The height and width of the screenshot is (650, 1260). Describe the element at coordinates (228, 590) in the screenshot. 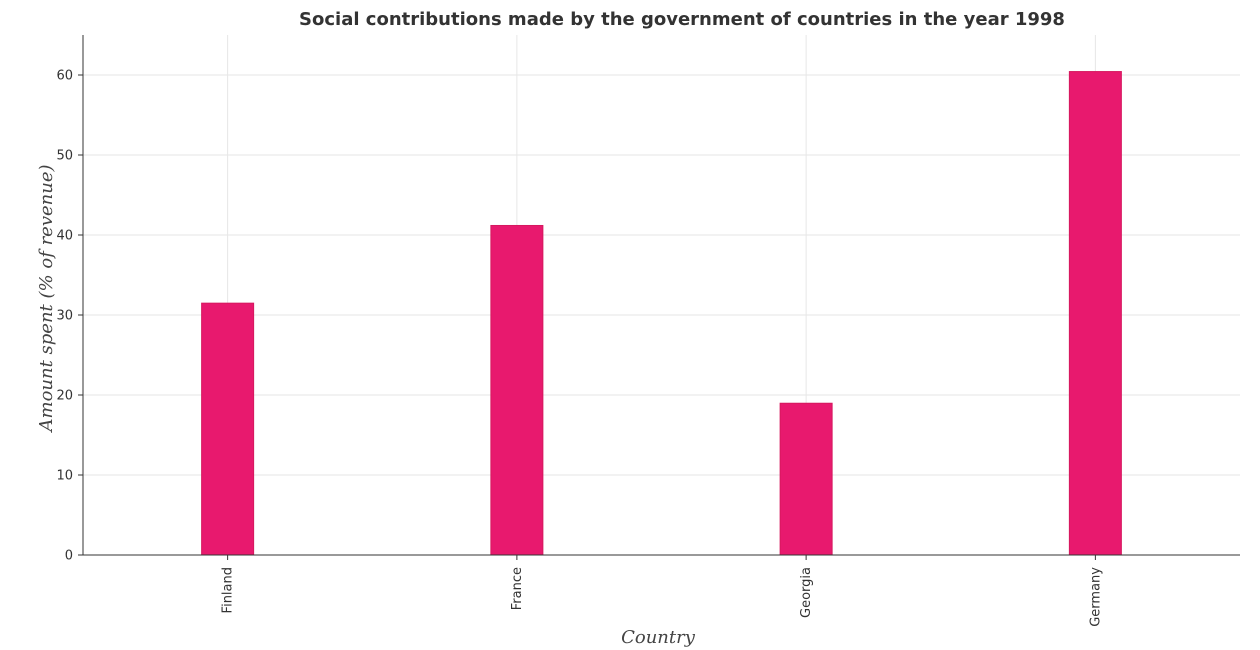

I see `x-tick-label: Finland` at that location.